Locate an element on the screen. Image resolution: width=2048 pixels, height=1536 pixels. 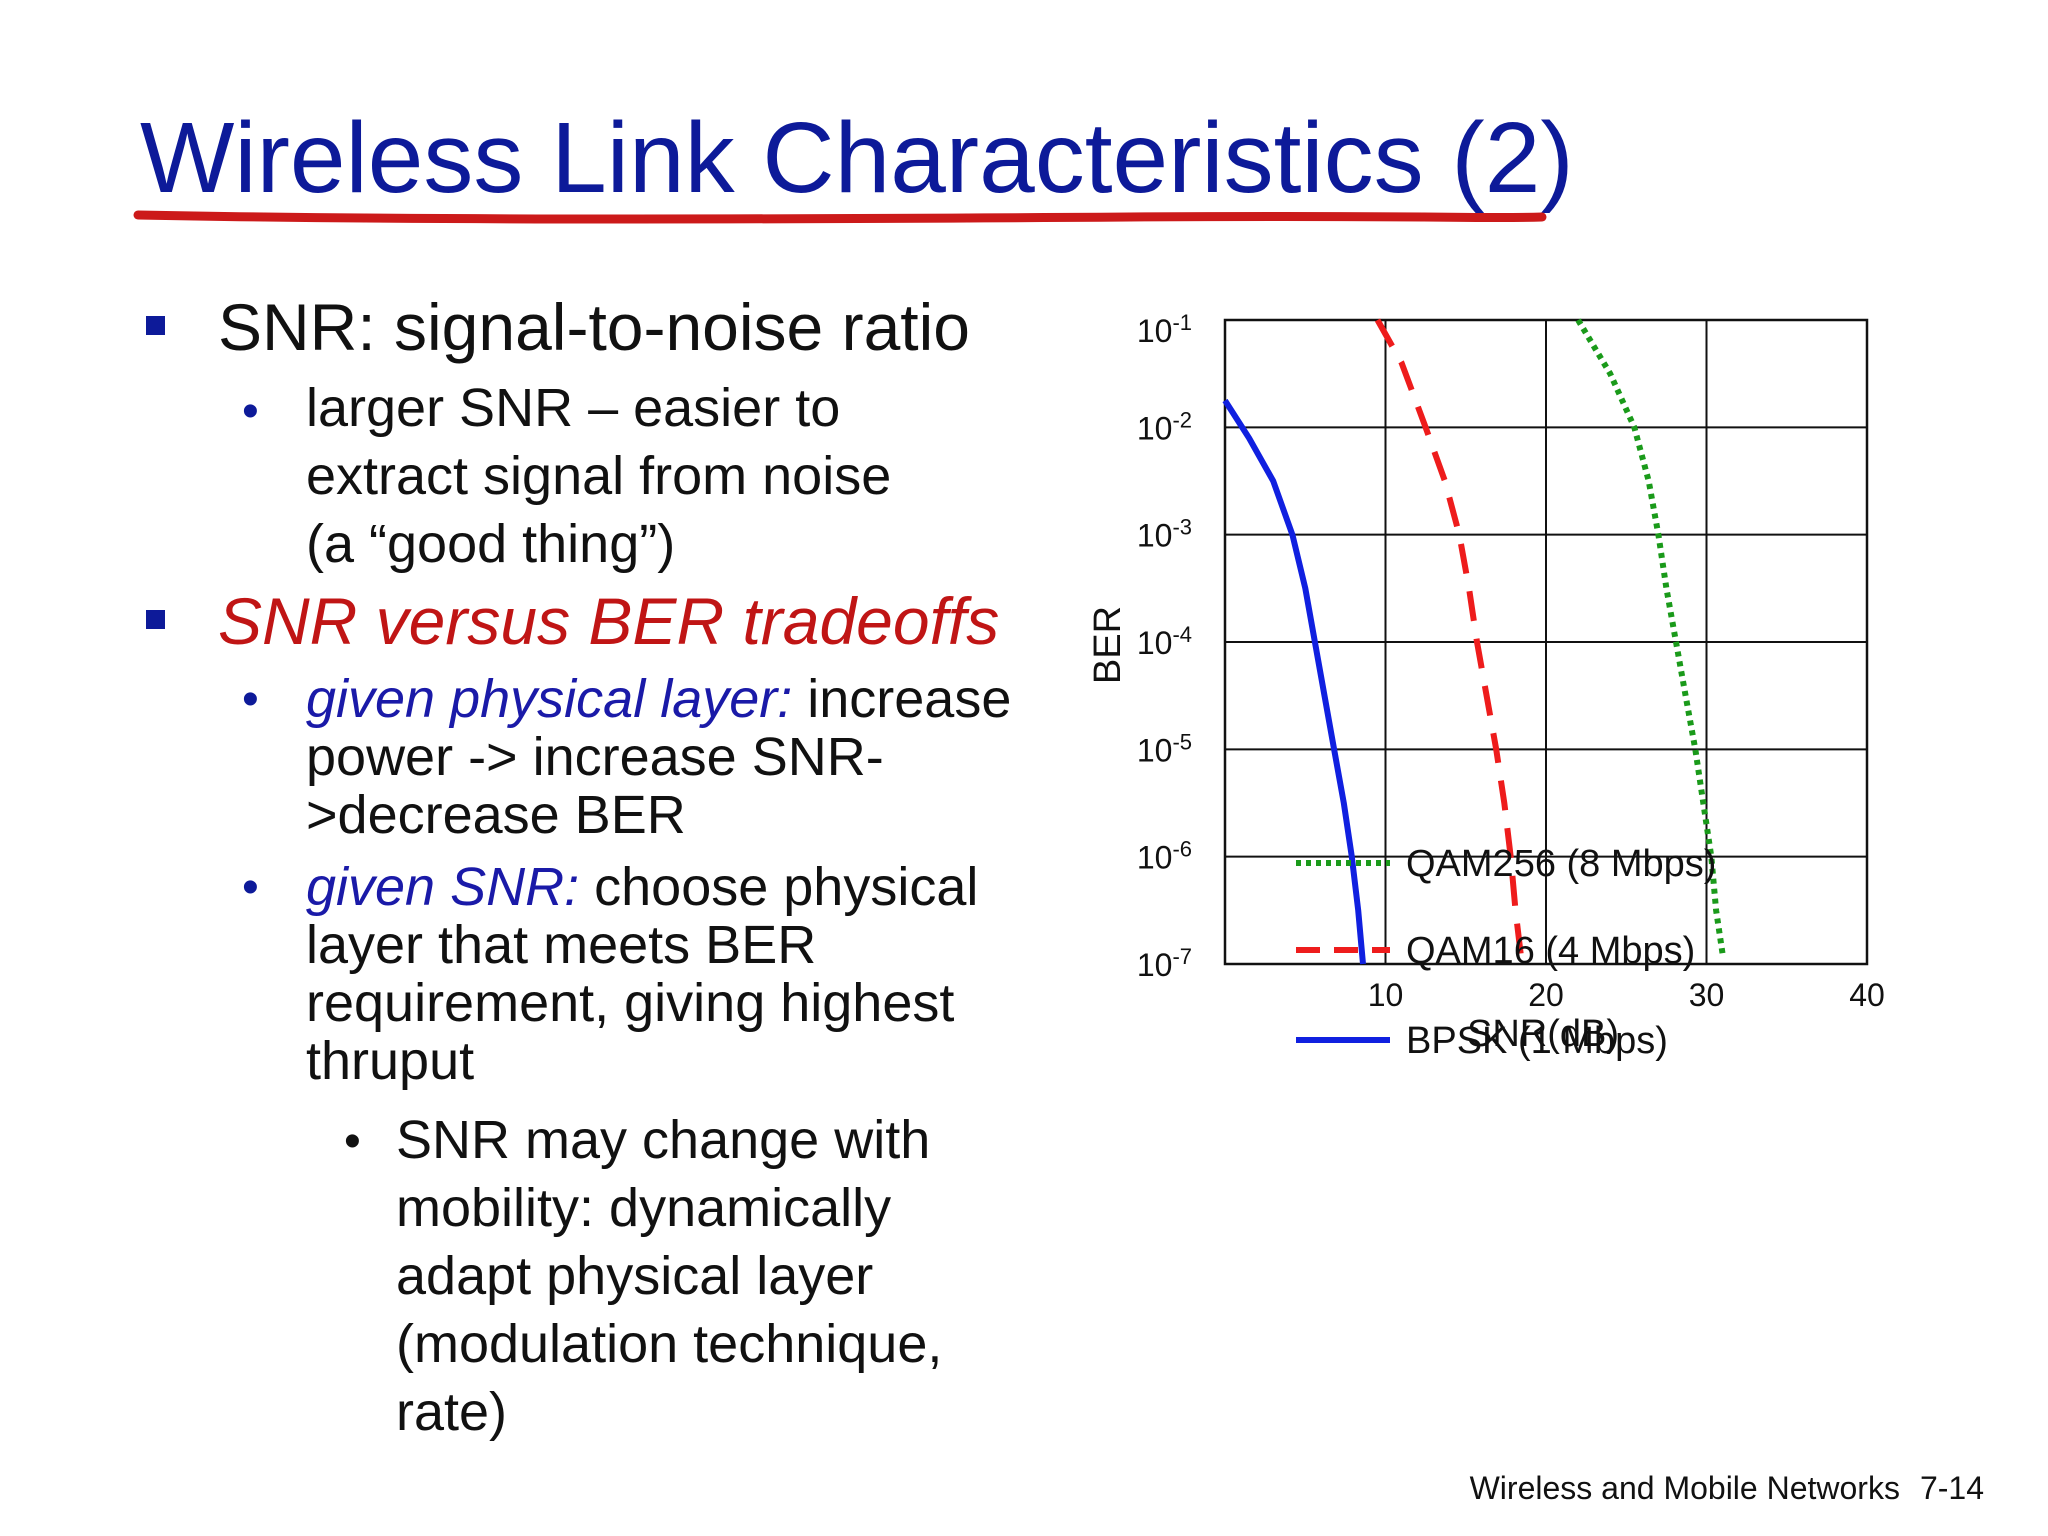
legend-label: BPSK (1 Mbps) is located at coordinates (1537, 1041).